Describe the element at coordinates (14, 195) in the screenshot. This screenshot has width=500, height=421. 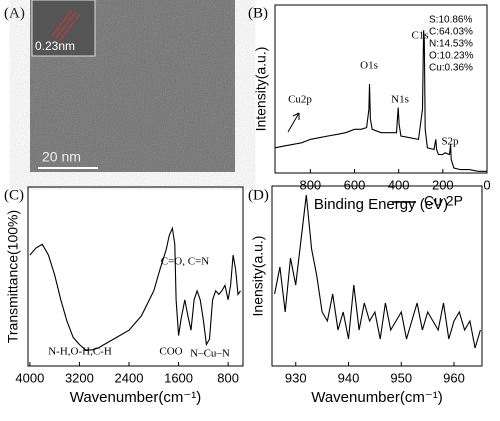
I see `panel-label: (C)` at that location.